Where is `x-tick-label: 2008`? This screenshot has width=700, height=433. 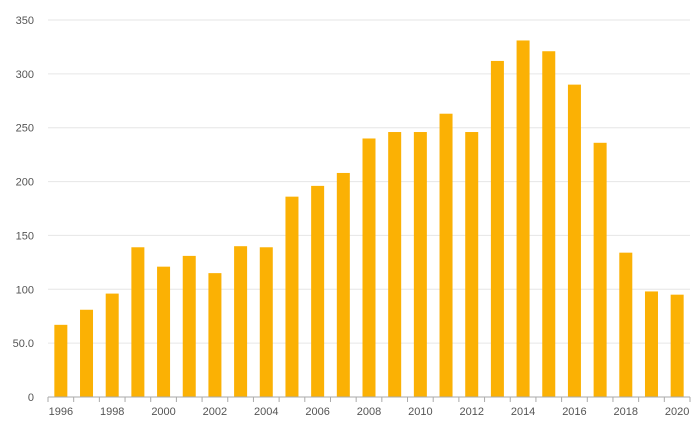 x-tick-label: 2008 is located at coordinates (369, 412).